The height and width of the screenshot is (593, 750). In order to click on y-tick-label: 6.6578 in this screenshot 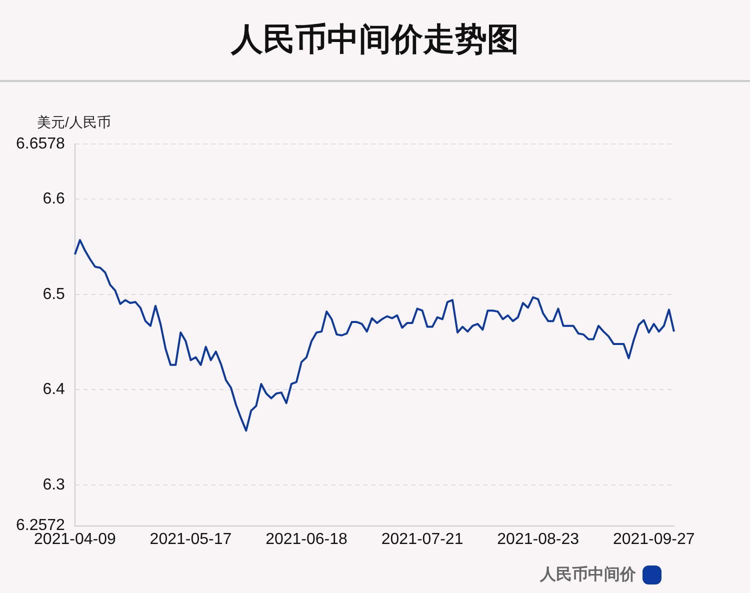, I will do `click(41, 143)`.